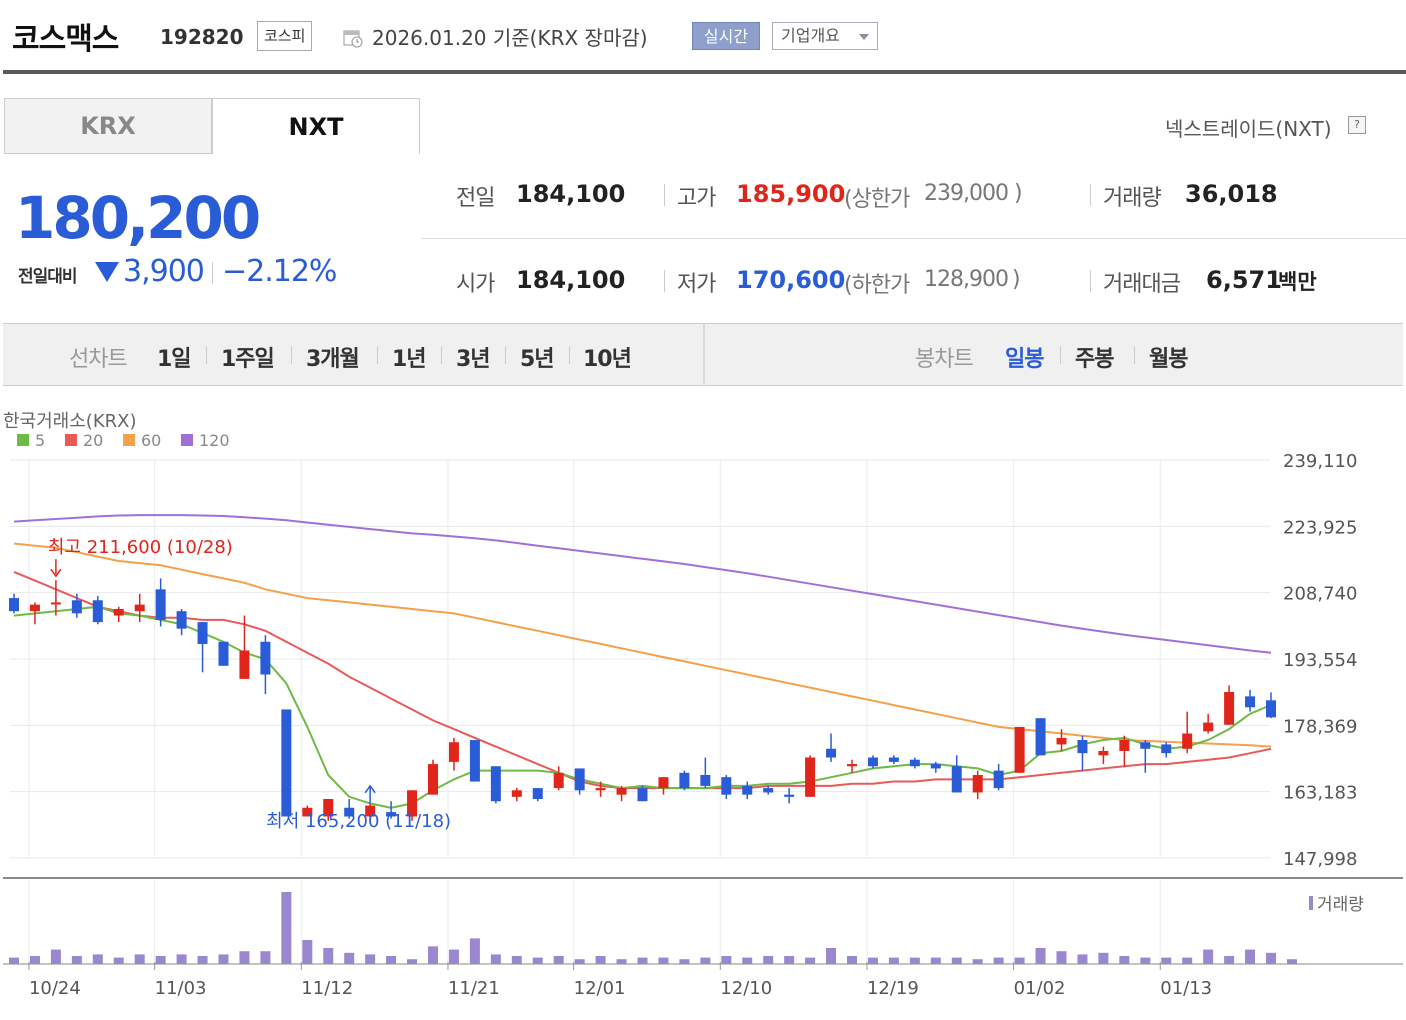 This screenshot has width=1406, height=1020. Describe the element at coordinates (1168, 359) in the screenshot. I see `candle-monthly: 월봉` at that location.